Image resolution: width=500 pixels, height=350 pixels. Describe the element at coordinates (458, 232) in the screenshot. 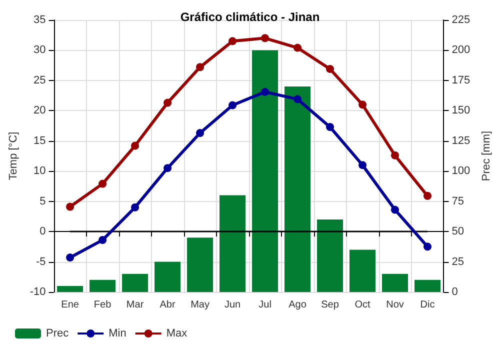

I see `y2-tick-label: 50` at that location.